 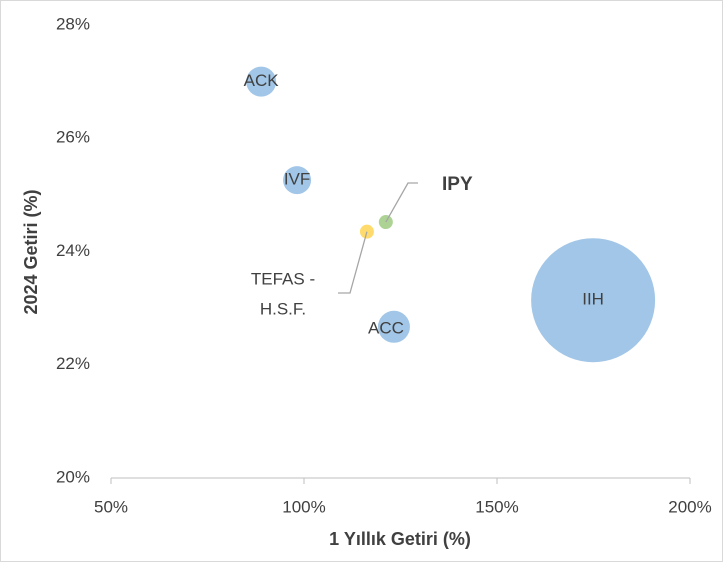 What do you see at coordinates (31, 251) in the screenshot?
I see `y-axis-title: 2024 Getiri (%)` at bounding box center [31, 251].